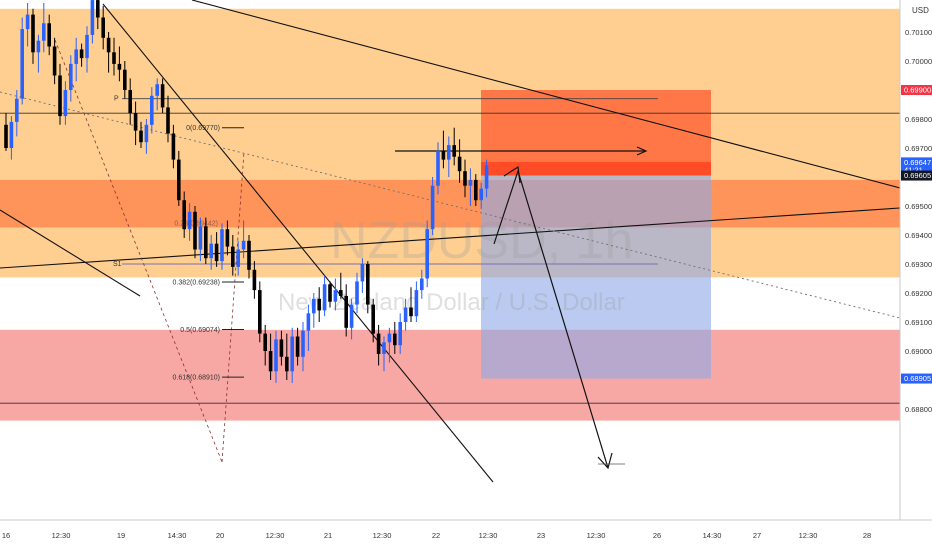  I want to click on short-position-tool, so click(596, 234).